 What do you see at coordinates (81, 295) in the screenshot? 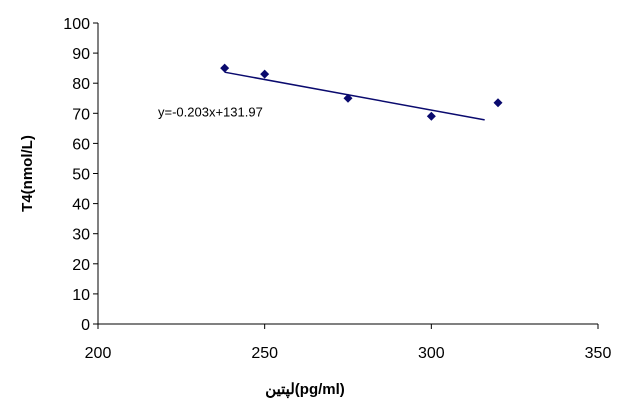
I see `y-tick-label: 10` at bounding box center [81, 295].